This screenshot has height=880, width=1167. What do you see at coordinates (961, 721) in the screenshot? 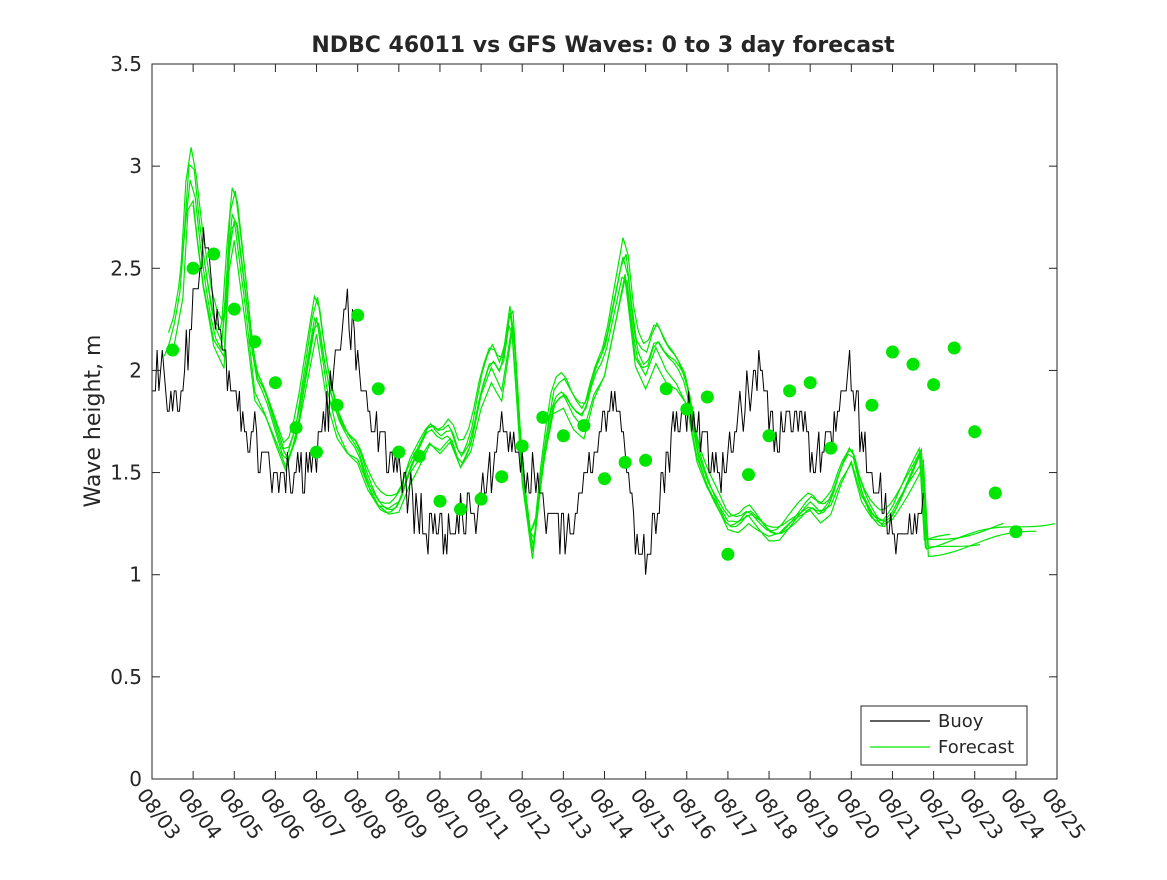
I see `legend-buoy-label: Buoy` at bounding box center [961, 721].